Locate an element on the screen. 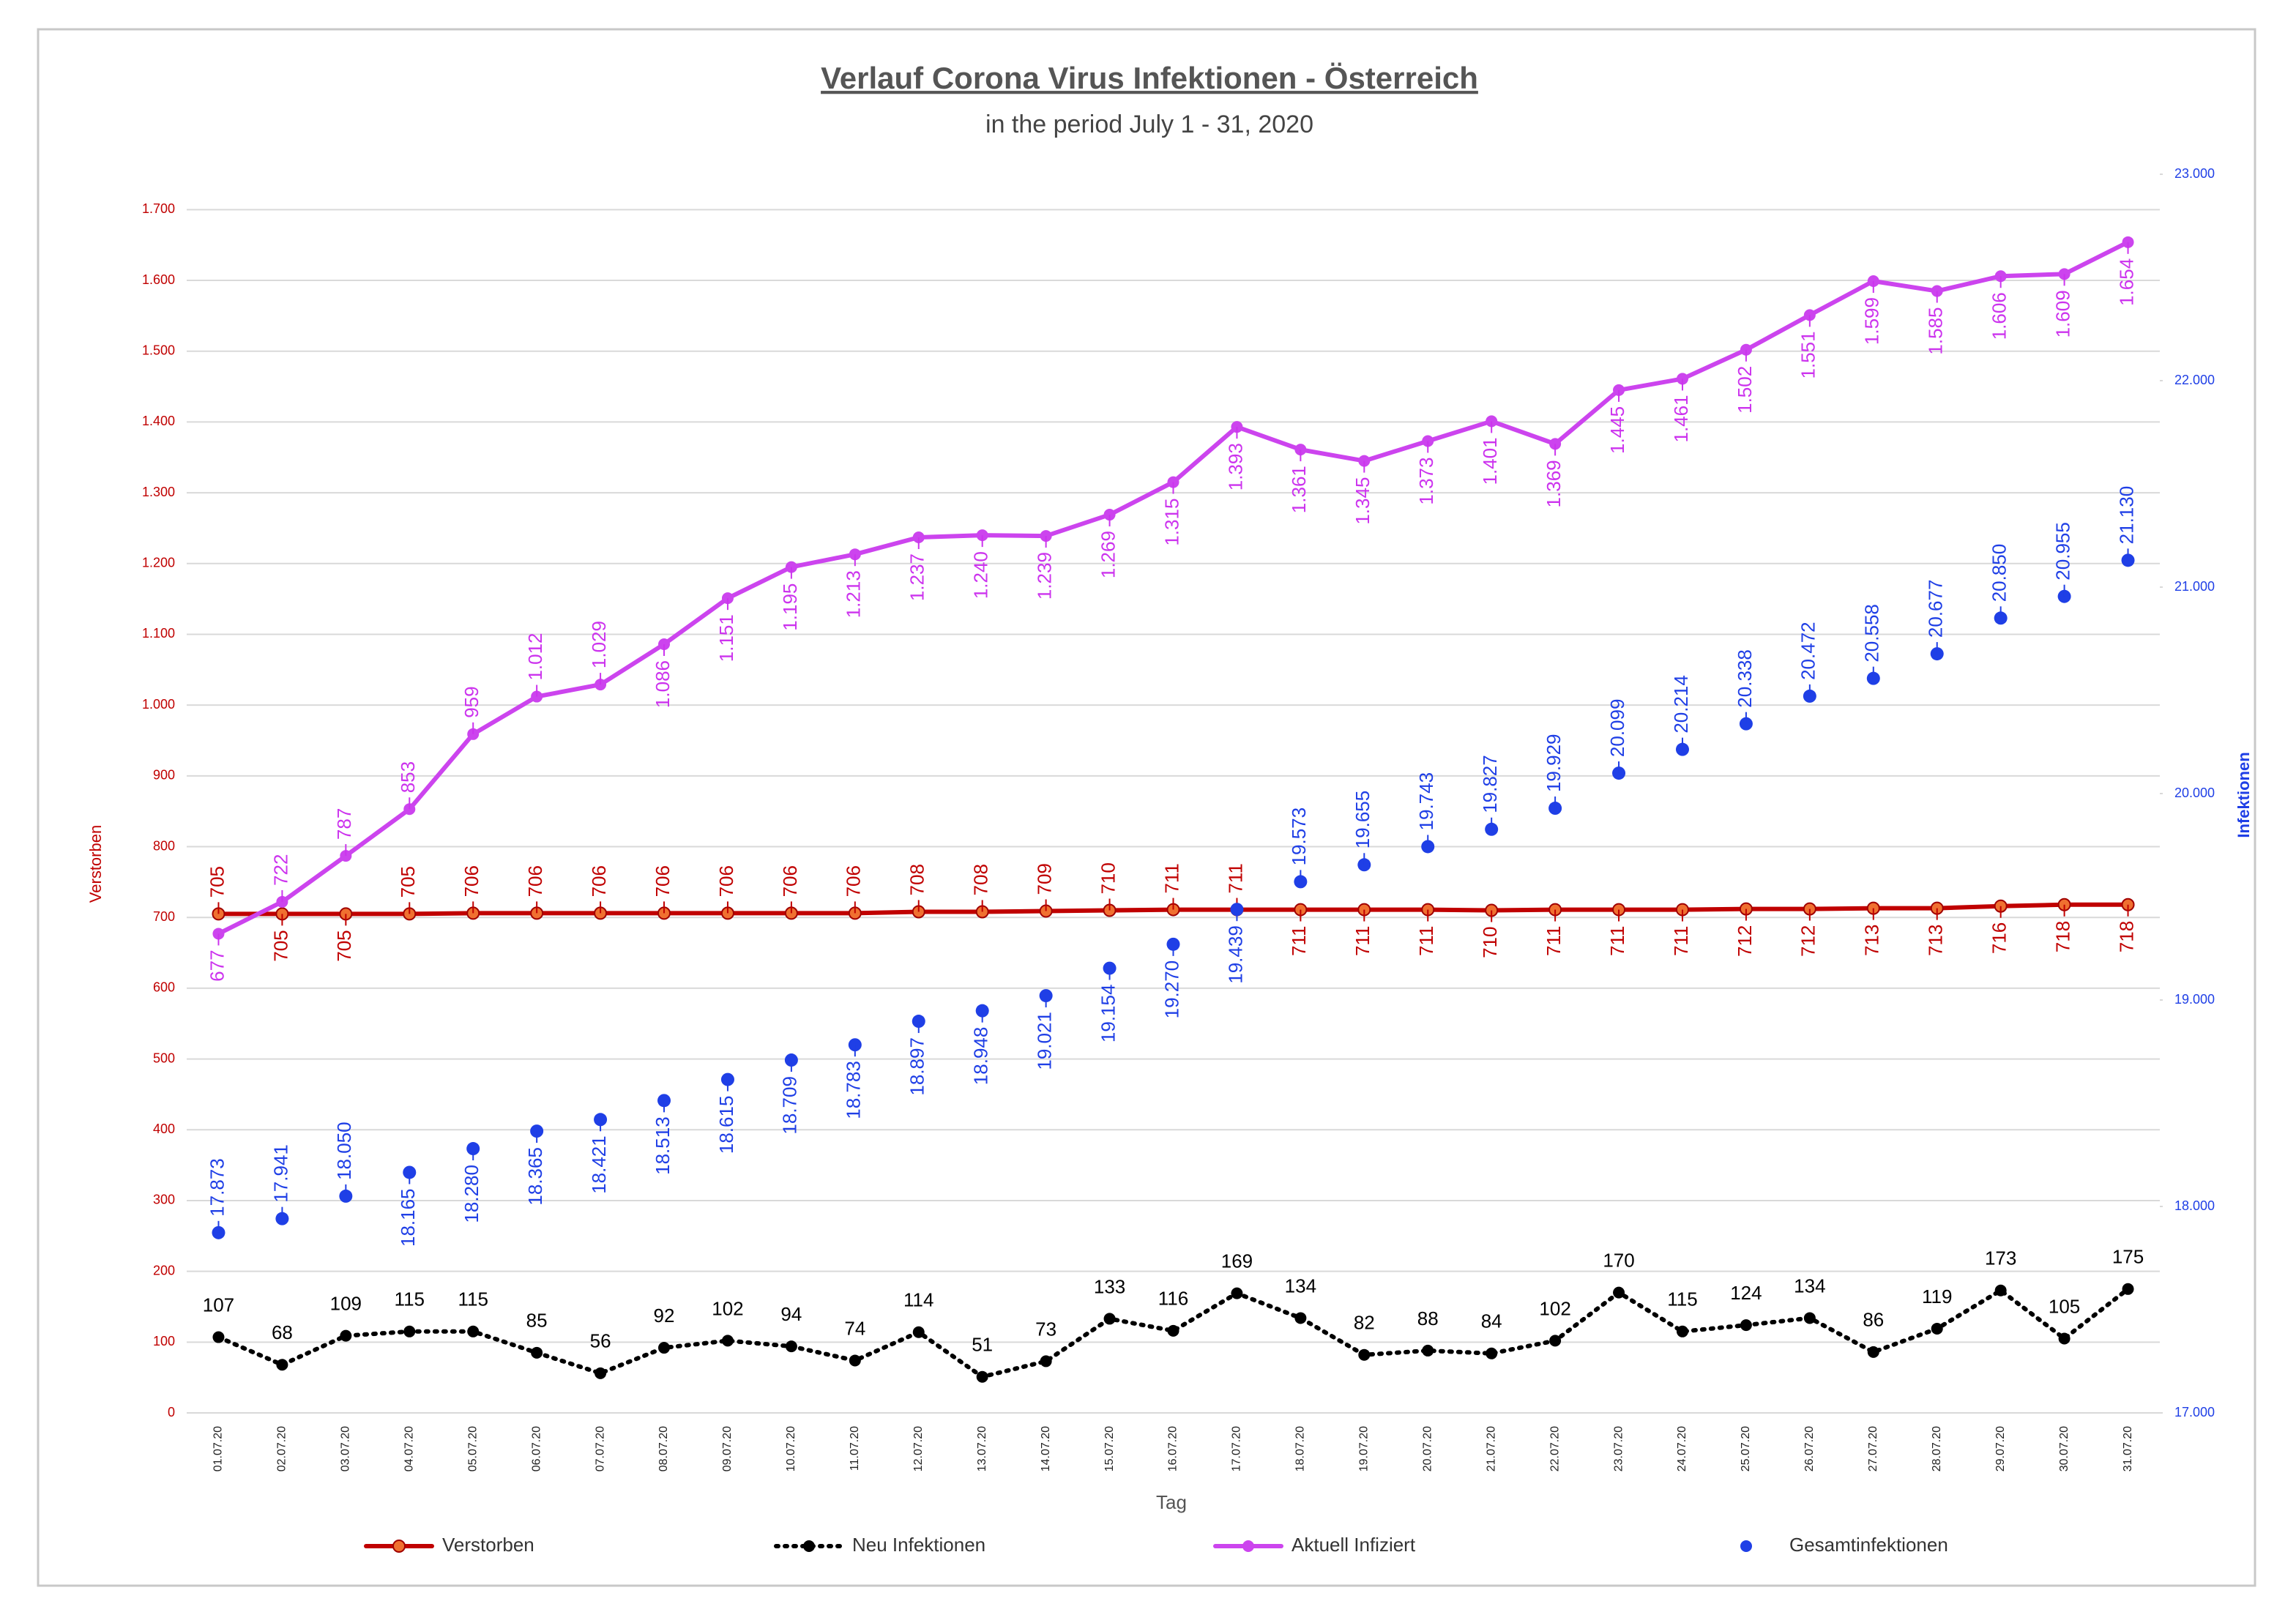 The width and height of the screenshot is (2296, 1623). x-tick-label: 15.07.20 is located at coordinates (1109, 1448).